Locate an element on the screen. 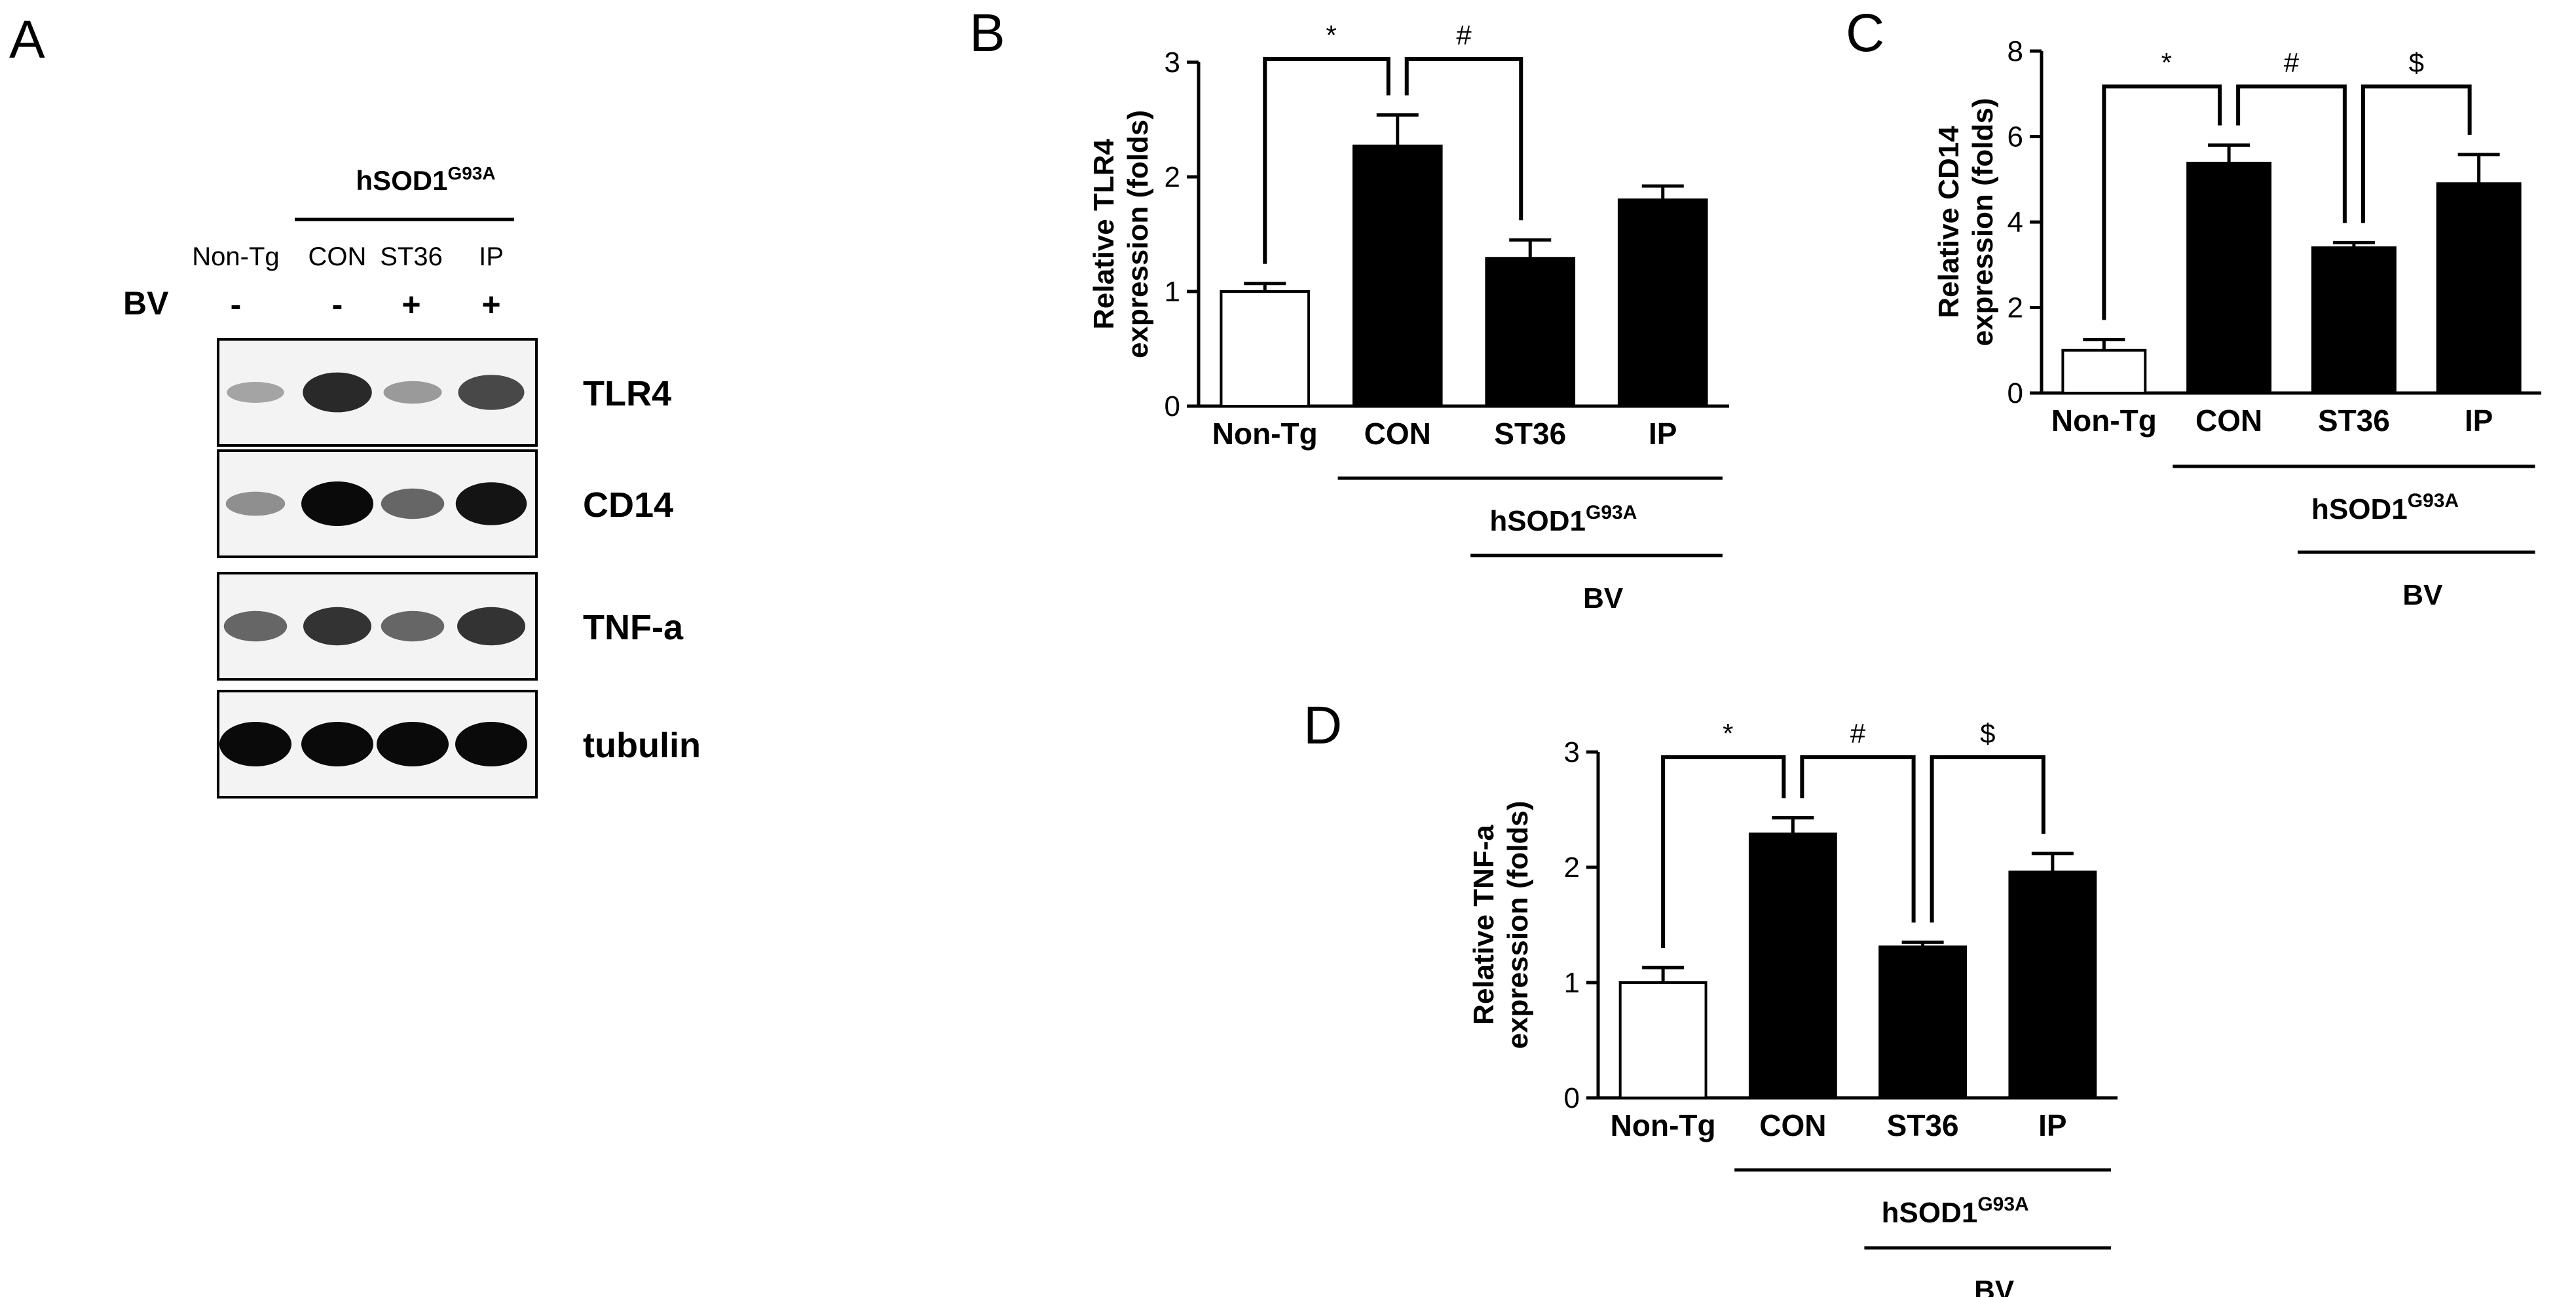 The image size is (2576, 1297). panel-letter: D is located at coordinates (1322, 726).